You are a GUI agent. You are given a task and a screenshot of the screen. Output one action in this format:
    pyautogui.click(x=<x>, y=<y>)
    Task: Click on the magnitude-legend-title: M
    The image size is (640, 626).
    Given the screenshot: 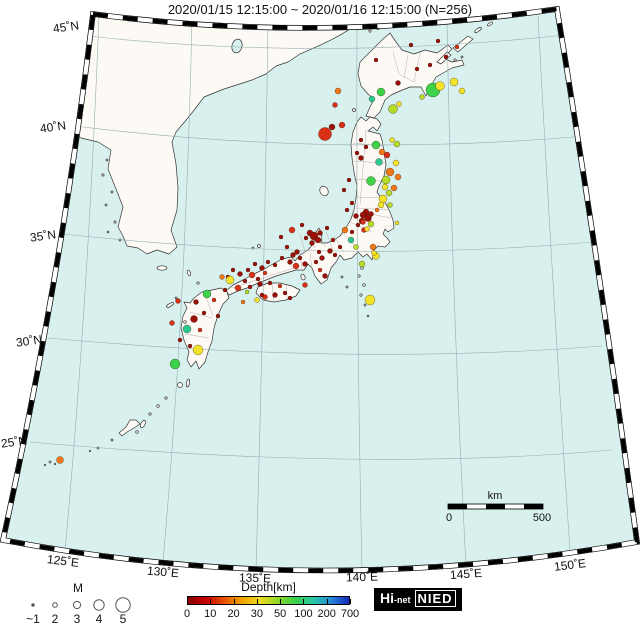 What is the action you would take?
    pyautogui.click(x=78, y=588)
    